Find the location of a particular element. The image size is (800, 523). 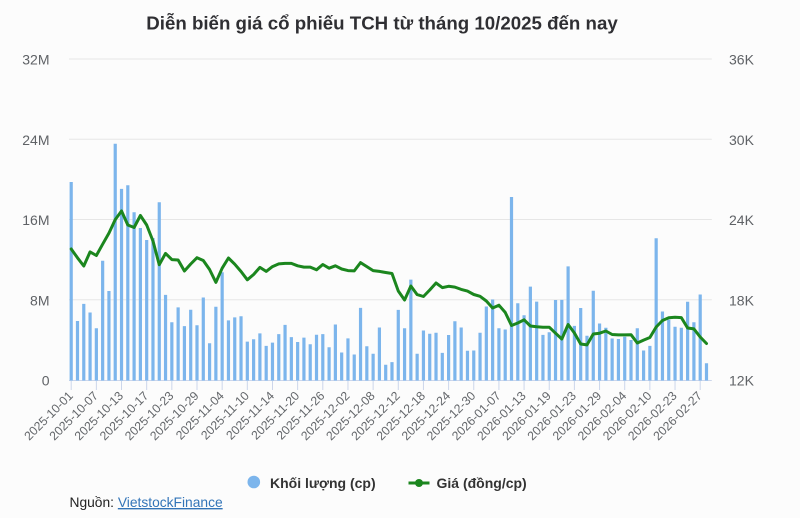

svg-text: 8M is located at coordinates (39, 300).